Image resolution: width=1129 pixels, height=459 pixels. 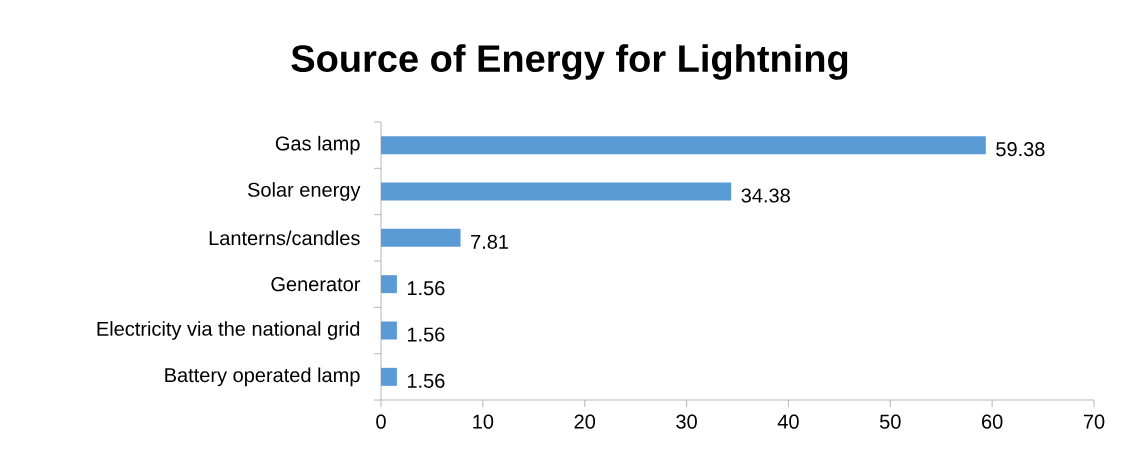 What do you see at coordinates (262, 377) in the screenshot?
I see `y-tick-label: Battery operated lamp` at bounding box center [262, 377].